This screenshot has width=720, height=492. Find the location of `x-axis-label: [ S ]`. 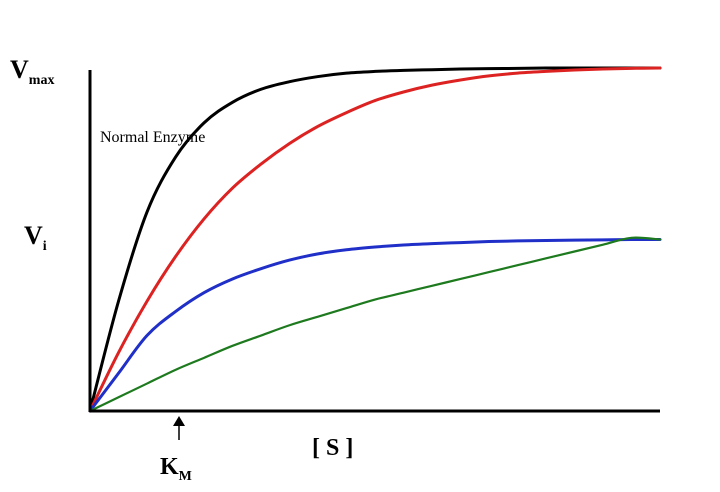

x-axis-label: [ S ] is located at coordinates (332, 448).